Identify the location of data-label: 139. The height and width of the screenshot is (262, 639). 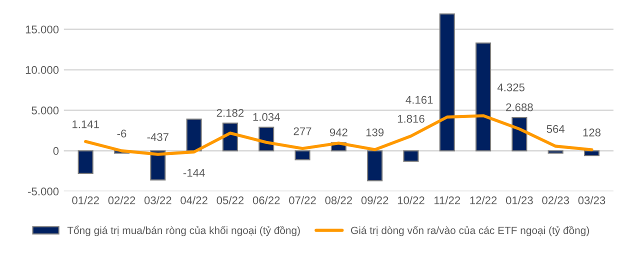
(375, 132).